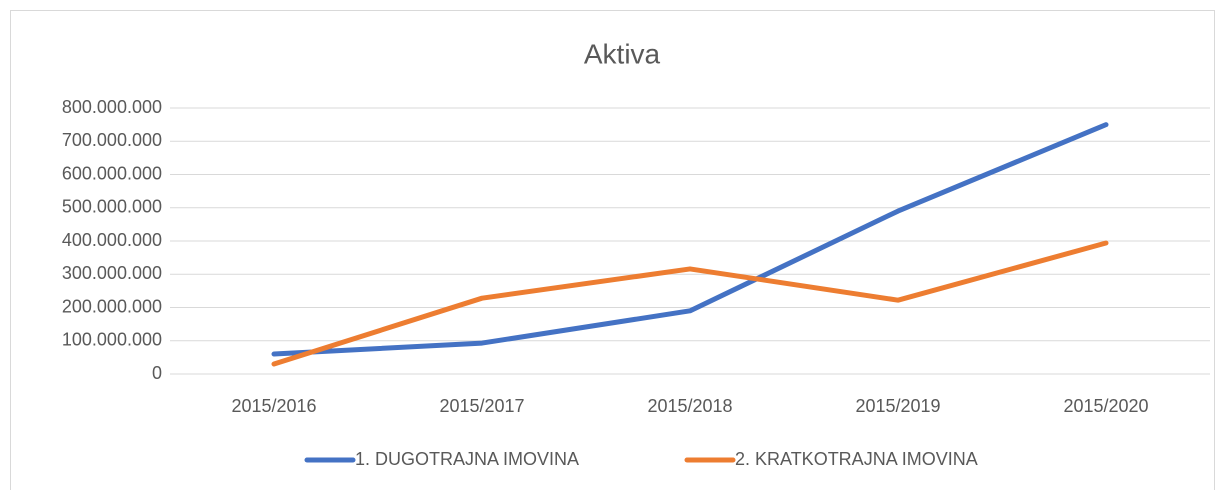 This screenshot has height=490, width=1225. I want to click on y-tick-label: 600.000.000, so click(112, 173).